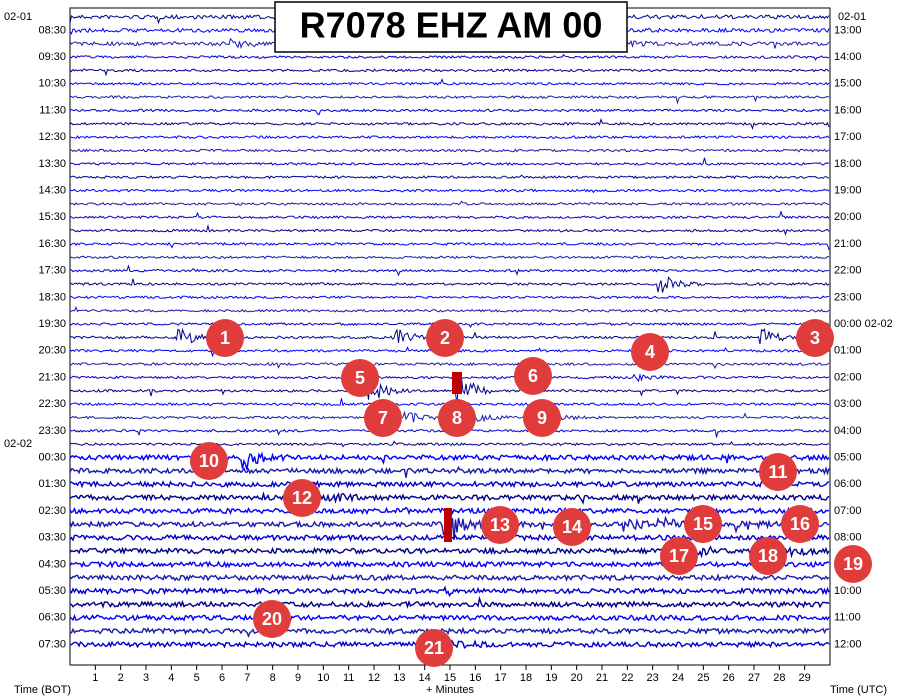 This screenshot has height=700, width=900. Describe the element at coordinates (848, 137) in the screenshot. I see `time-label: 17:00` at that location.